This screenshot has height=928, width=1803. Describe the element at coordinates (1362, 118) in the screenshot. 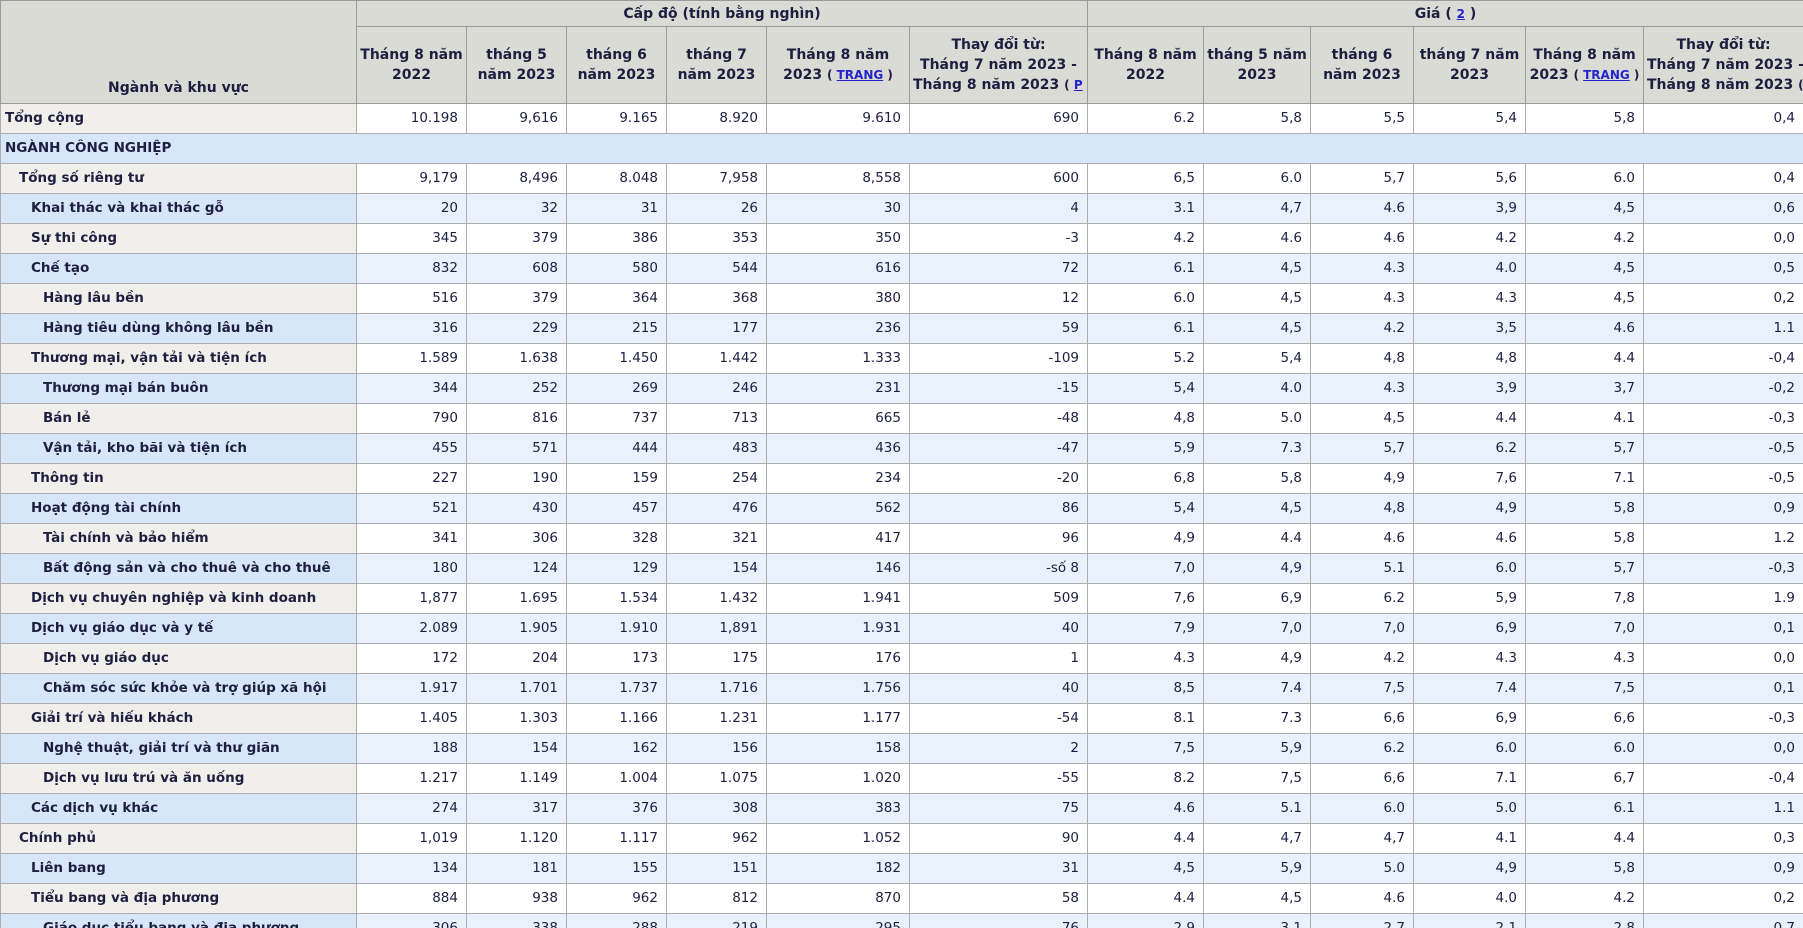

I see `cell-value: 5,5` at that location.